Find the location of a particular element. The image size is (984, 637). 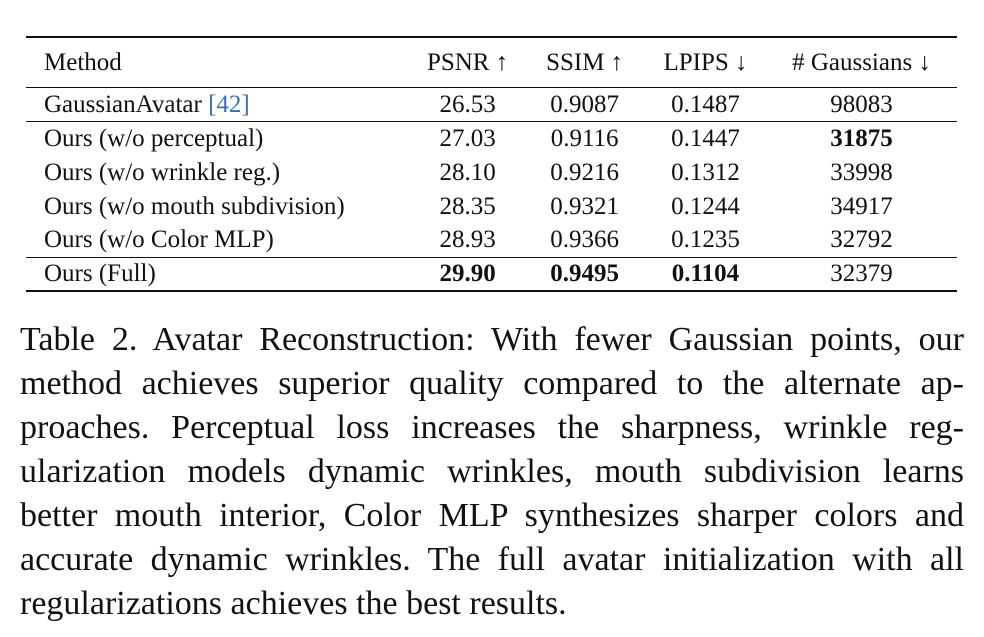

method-cell: GaussianAvatar [42] is located at coordinates (218, 104).